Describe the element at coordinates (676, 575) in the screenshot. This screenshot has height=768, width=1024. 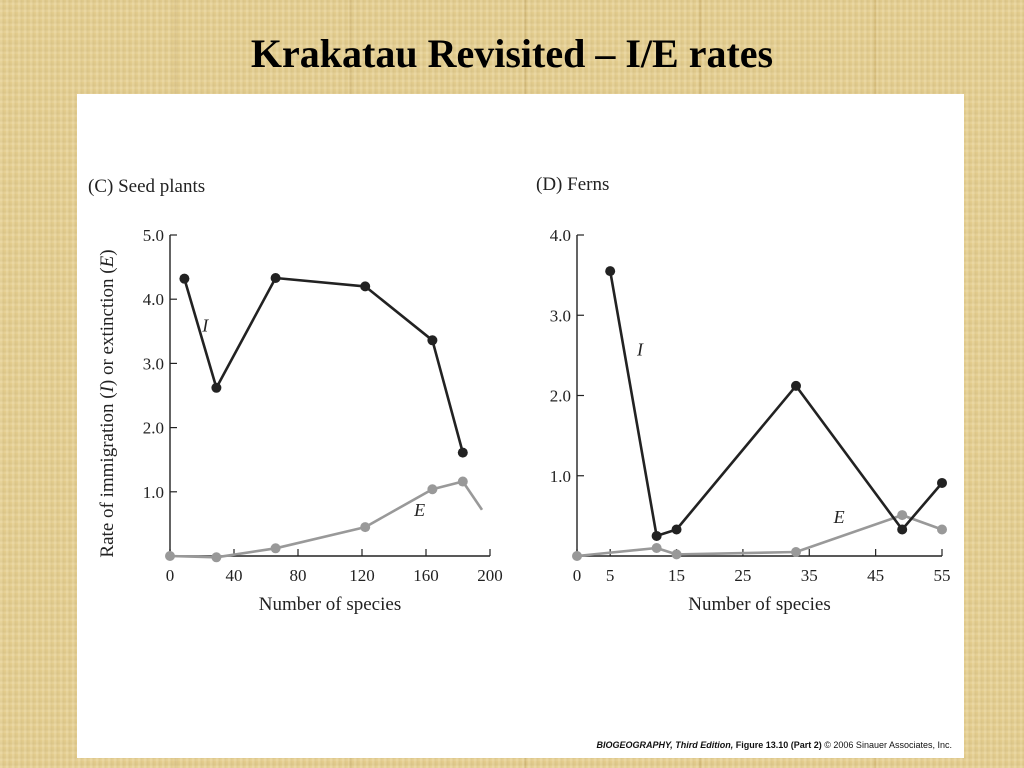
I see `x-tick-label: 15` at that location.